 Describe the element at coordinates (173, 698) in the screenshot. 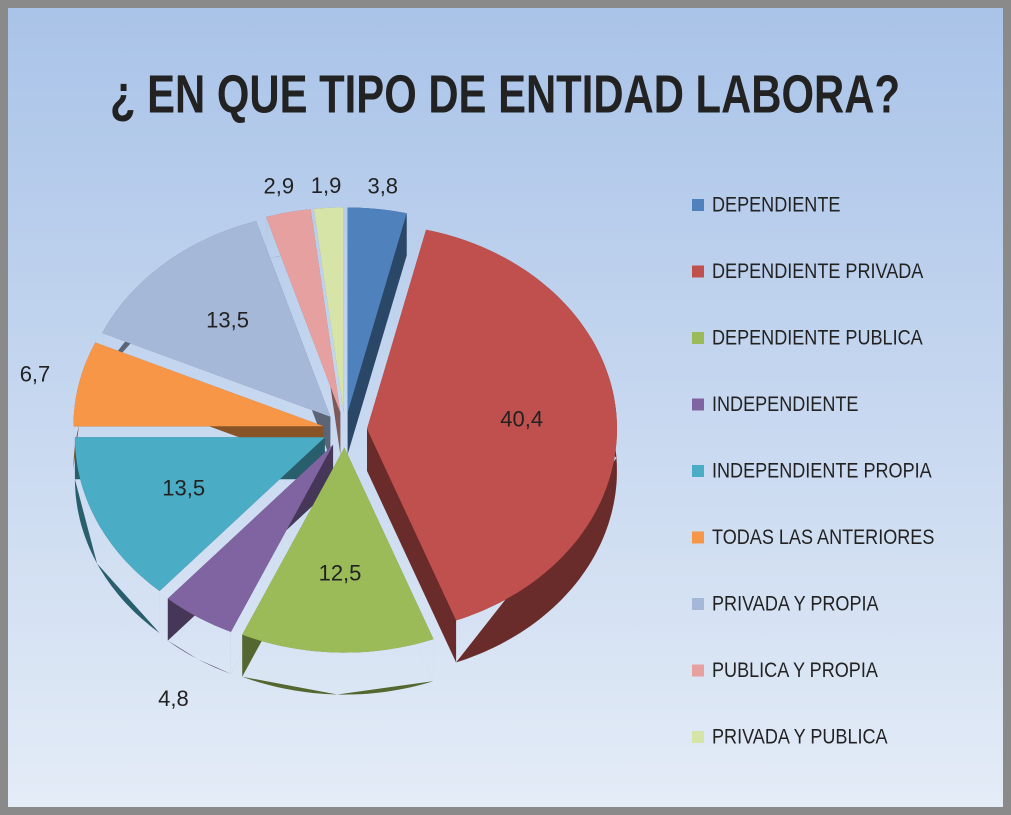

I see `data-label: 4,8` at that location.